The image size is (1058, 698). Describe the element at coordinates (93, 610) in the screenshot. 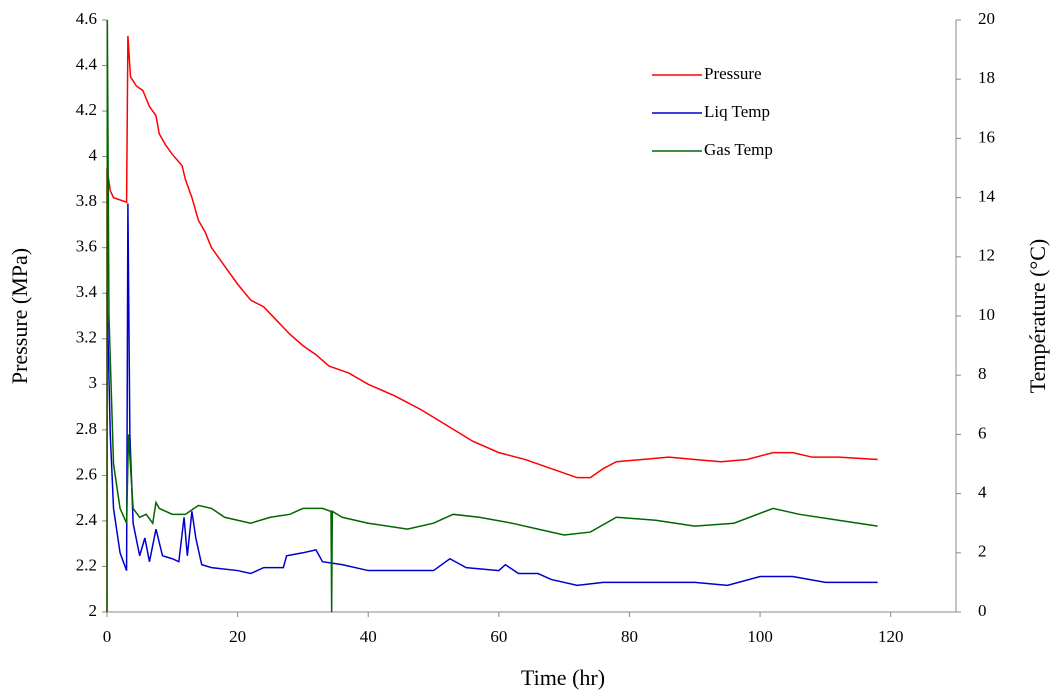

I see `y-tick-label: 2` at that location.